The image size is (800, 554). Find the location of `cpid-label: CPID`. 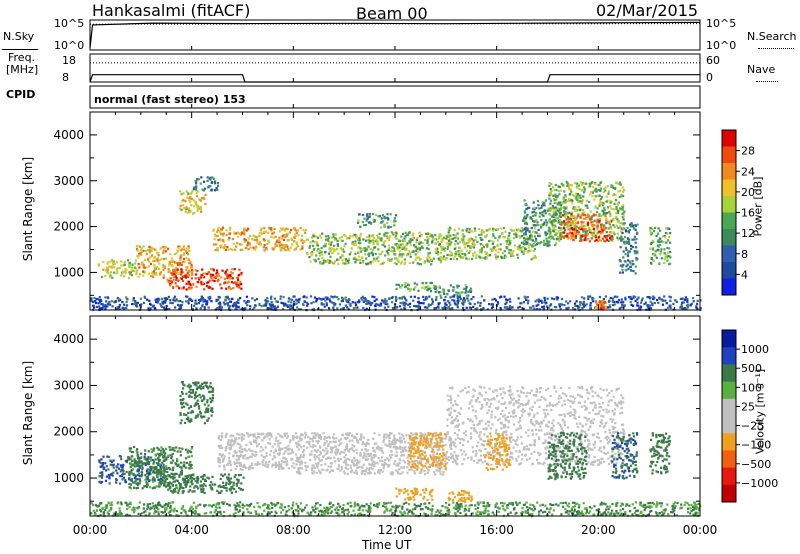

cpid-label: CPID is located at coordinates (21, 94).